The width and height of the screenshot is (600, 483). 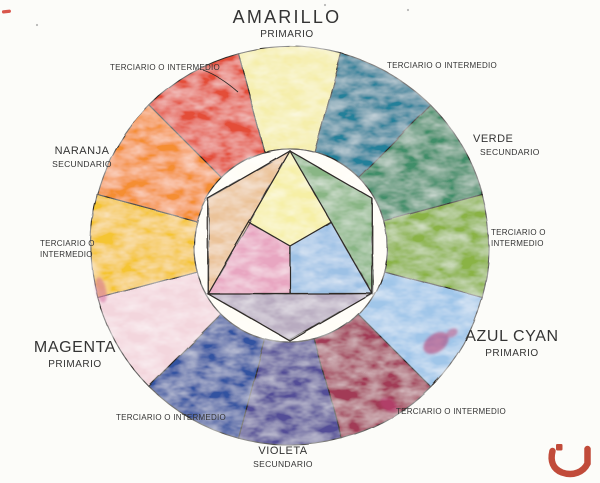 I want to click on label-terciario-left: TERCIARIO O INTERMEDIO, so click(x=67, y=250).